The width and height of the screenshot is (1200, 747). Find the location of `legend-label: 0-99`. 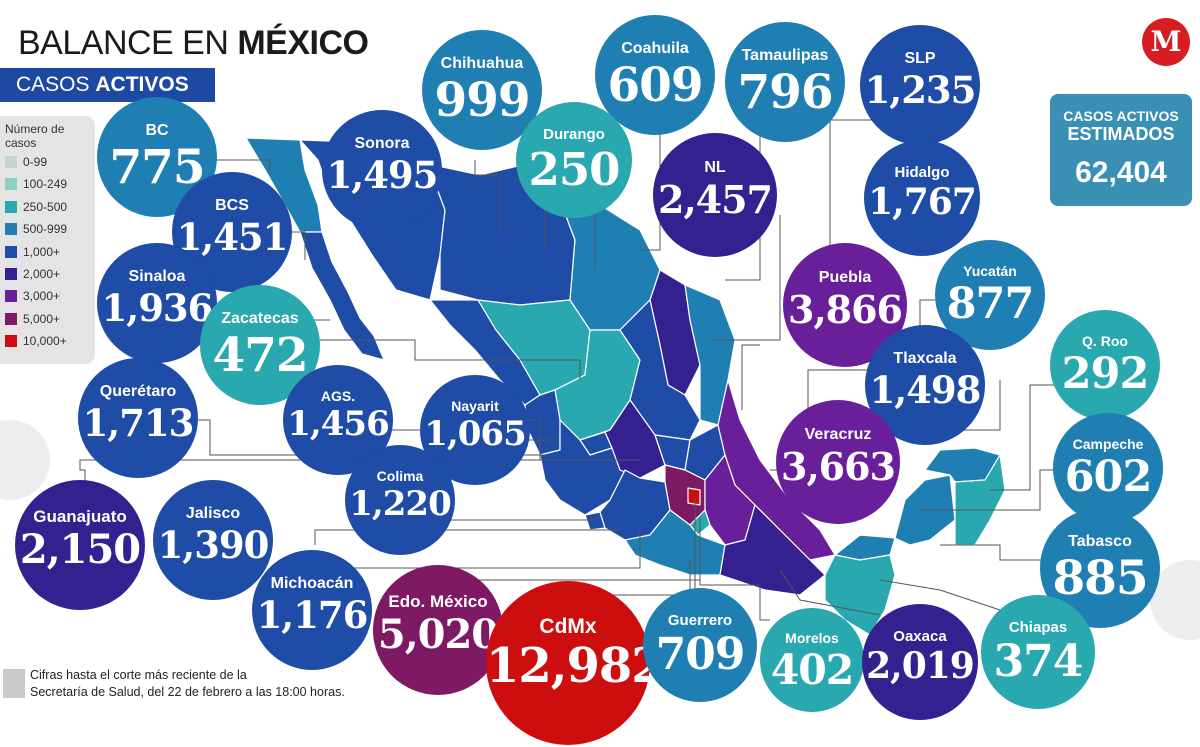

legend-label: 0-99 is located at coordinates (35, 162).